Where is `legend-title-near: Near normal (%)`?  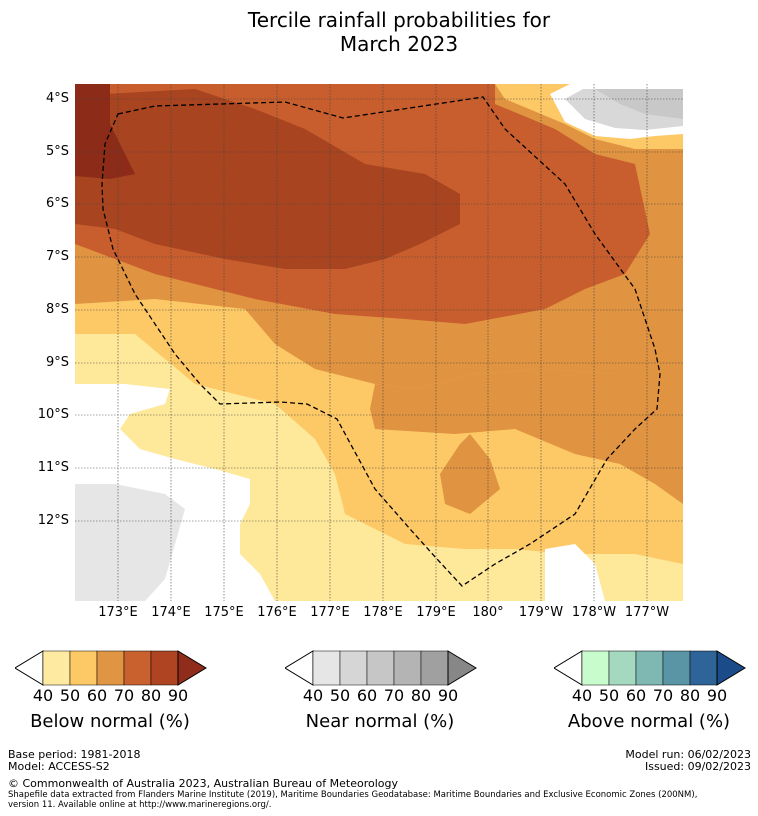 legend-title-near: Near normal (%) is located at coordinates (380, 721).